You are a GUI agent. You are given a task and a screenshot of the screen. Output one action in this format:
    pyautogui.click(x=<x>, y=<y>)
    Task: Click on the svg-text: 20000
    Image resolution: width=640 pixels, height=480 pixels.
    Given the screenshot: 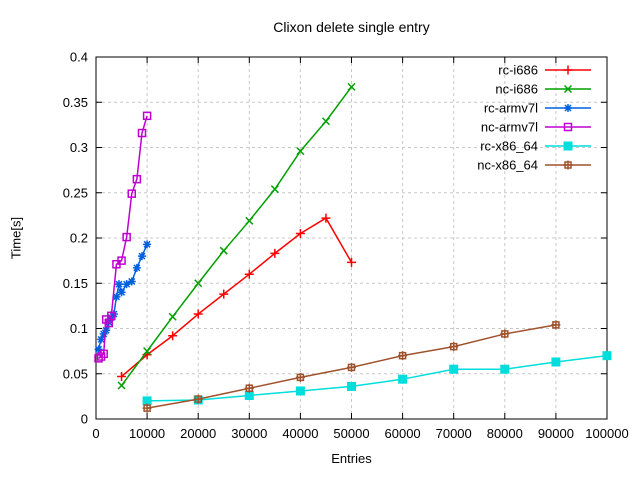 What is the action you would take?
    pyautogui.click(x=198, y=433)
    